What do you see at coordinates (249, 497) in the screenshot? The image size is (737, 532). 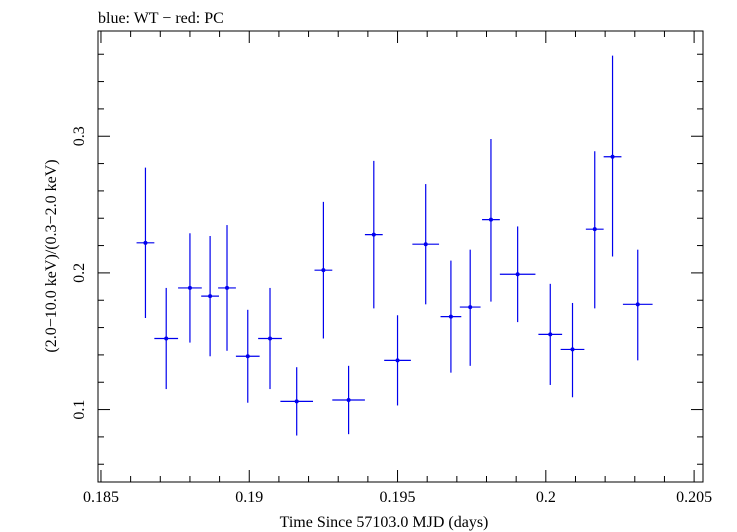 I see `x-tick-label: 0.19` at bounding box center [249, 497].